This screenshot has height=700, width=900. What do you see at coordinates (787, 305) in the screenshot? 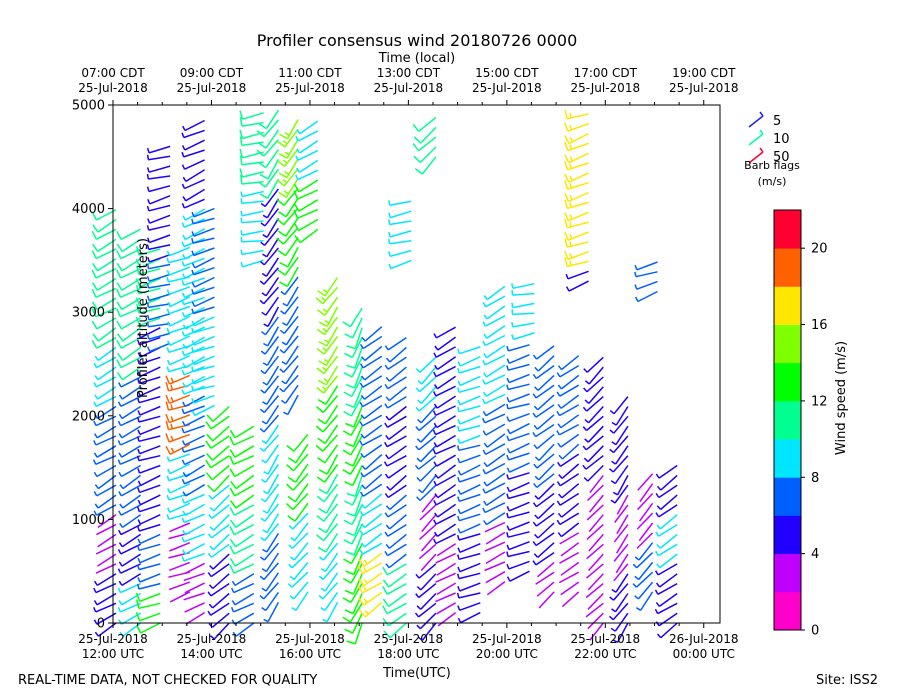
I see `colorbar-segment` at bounding box center [787, 305].